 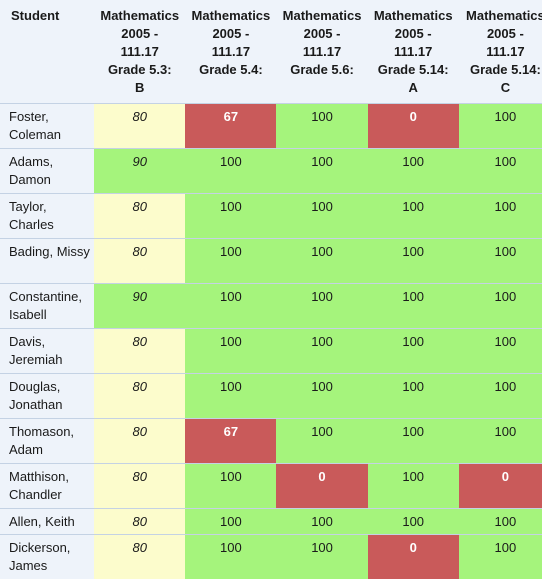 I want to click on student-name: Constantine, Isabell, so click(x=47, y=306).